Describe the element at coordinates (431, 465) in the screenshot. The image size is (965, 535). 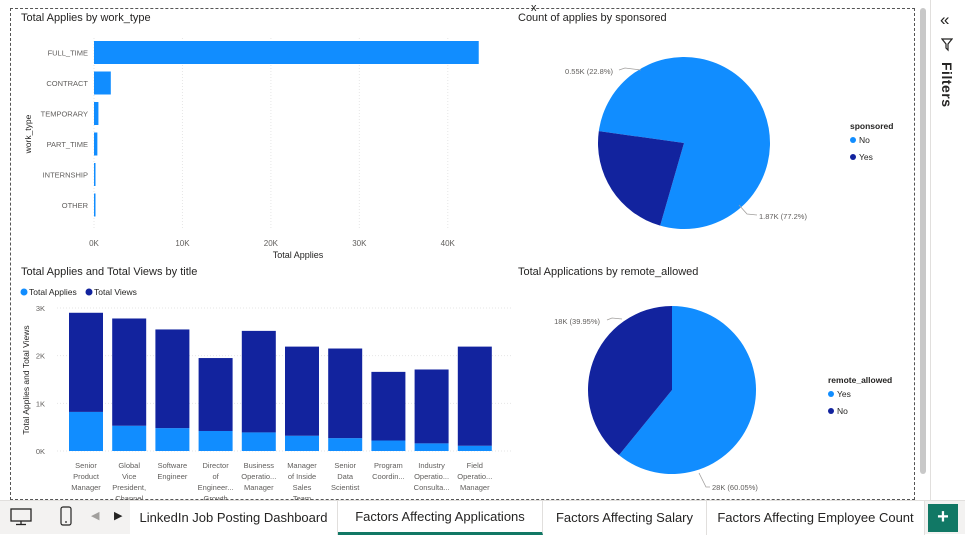
I see `x-tick-label: Industry` at that location.